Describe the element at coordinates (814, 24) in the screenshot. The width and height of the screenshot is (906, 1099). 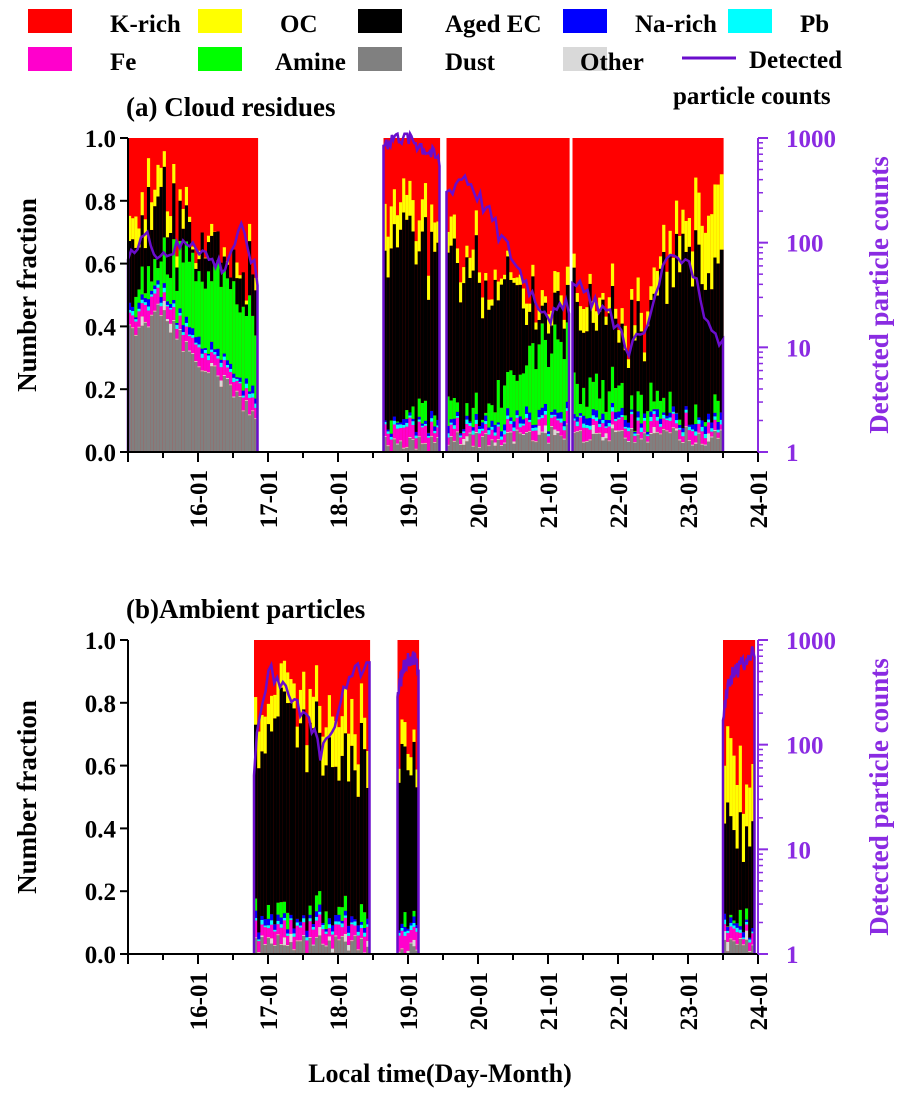
I see `legend-label-pb: Pb` at that location.